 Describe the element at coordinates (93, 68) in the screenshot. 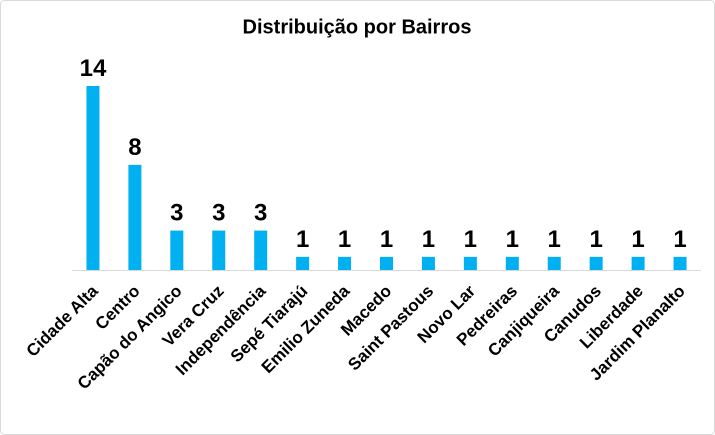

I see `data-label: 14` at that location.